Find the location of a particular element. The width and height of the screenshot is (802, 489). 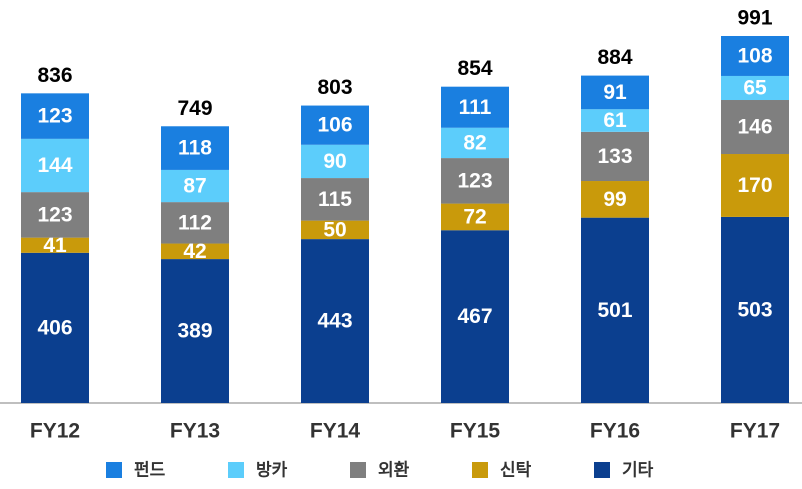

total-label: 854 is located at coordinates (474, 68).